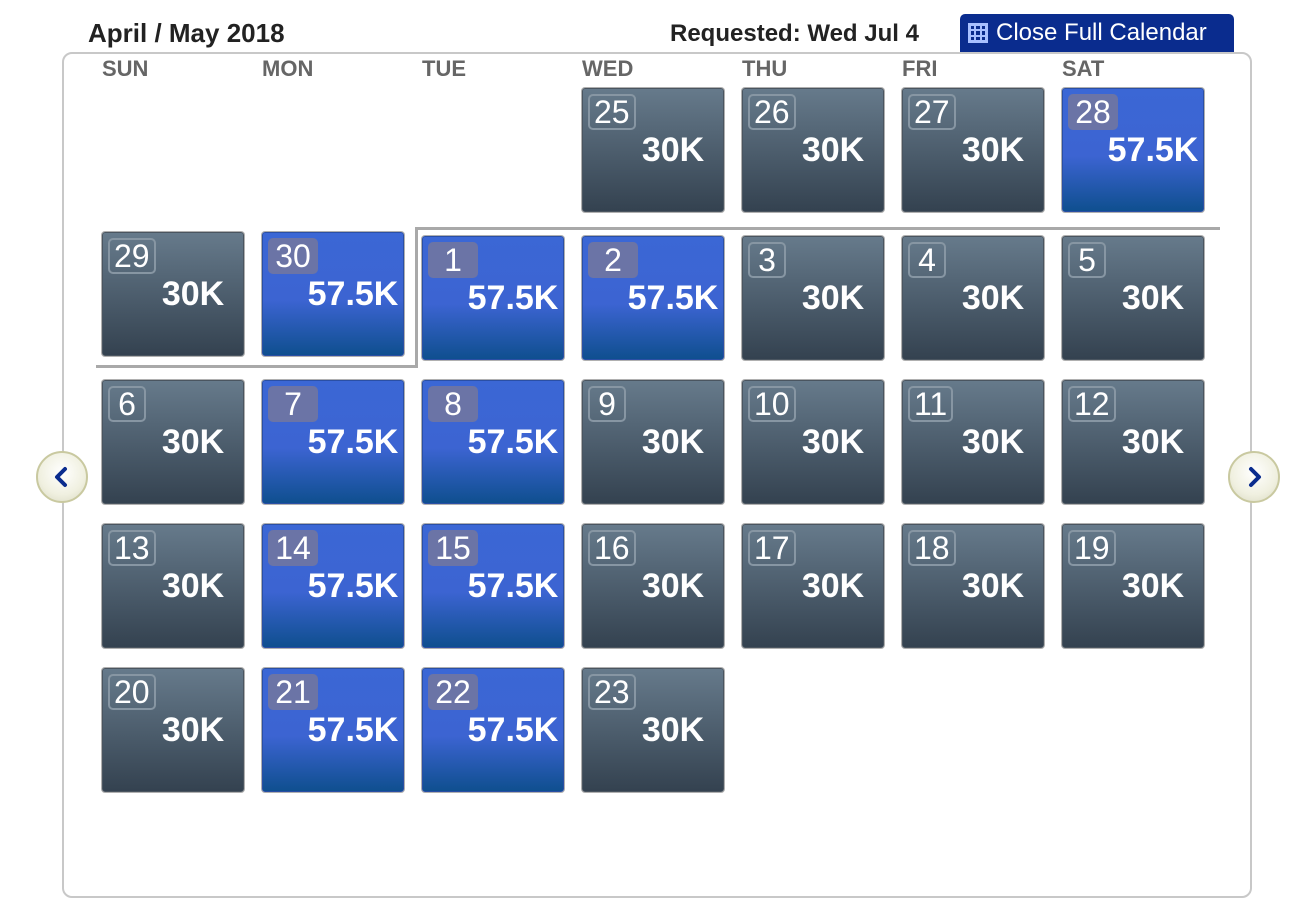 The height and width of the screenshot is (918, 1314). Describe the element at coordinates (127, 404) in the screenshot. I see `day-number: 6` at that location.